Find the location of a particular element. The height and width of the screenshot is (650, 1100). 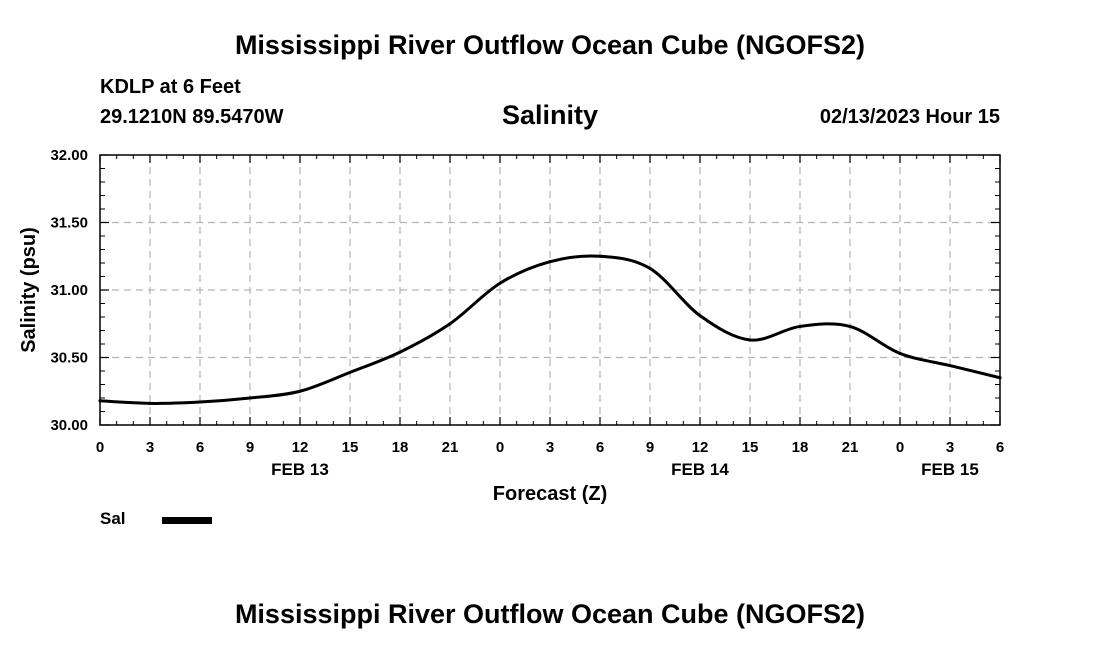

x-axis-label: Forecast (Z) is located at coordinates (550, 494).